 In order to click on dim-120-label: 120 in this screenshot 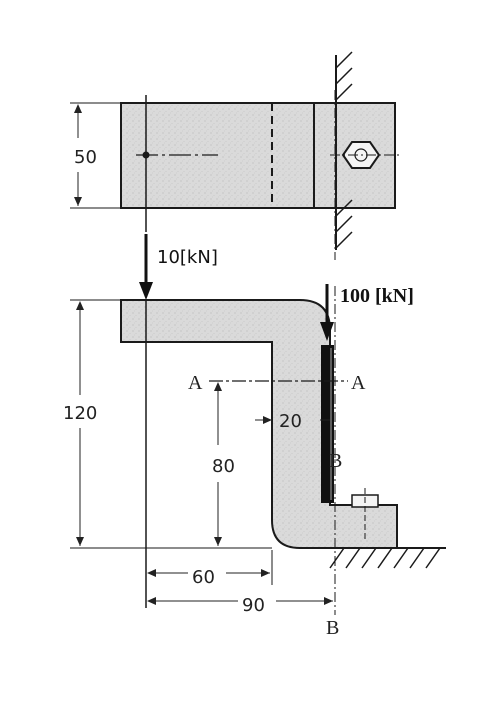, I will do `click(80, 413)`.